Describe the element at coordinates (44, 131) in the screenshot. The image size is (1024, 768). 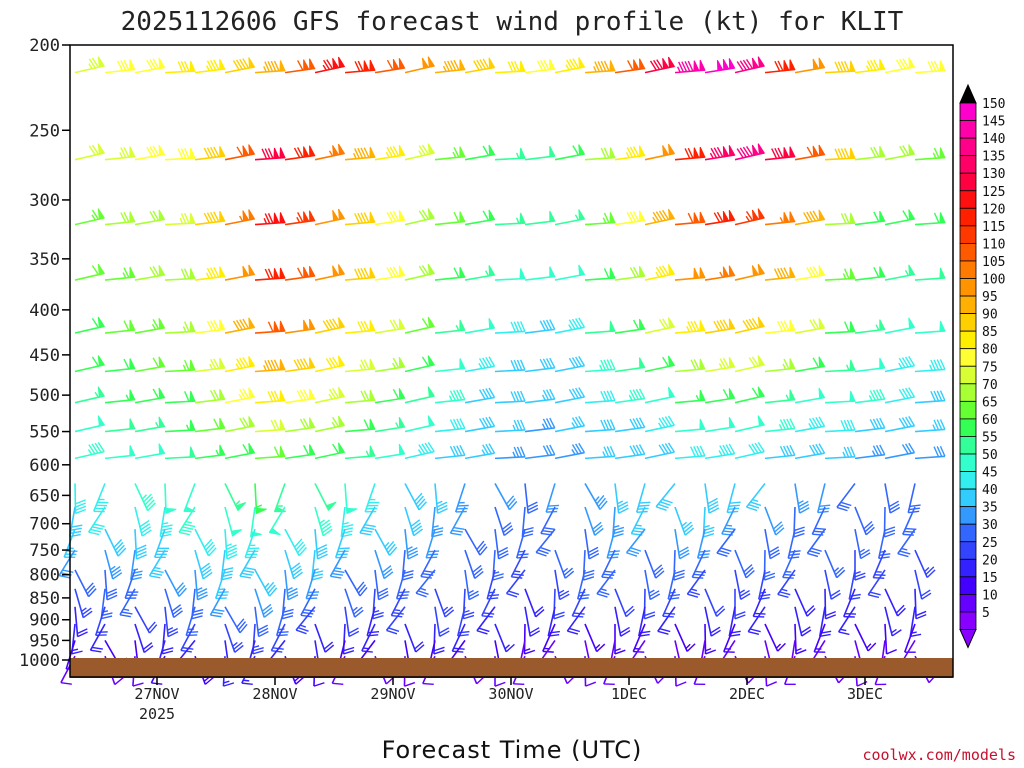
I see `y-tick-label: 250` at that location.